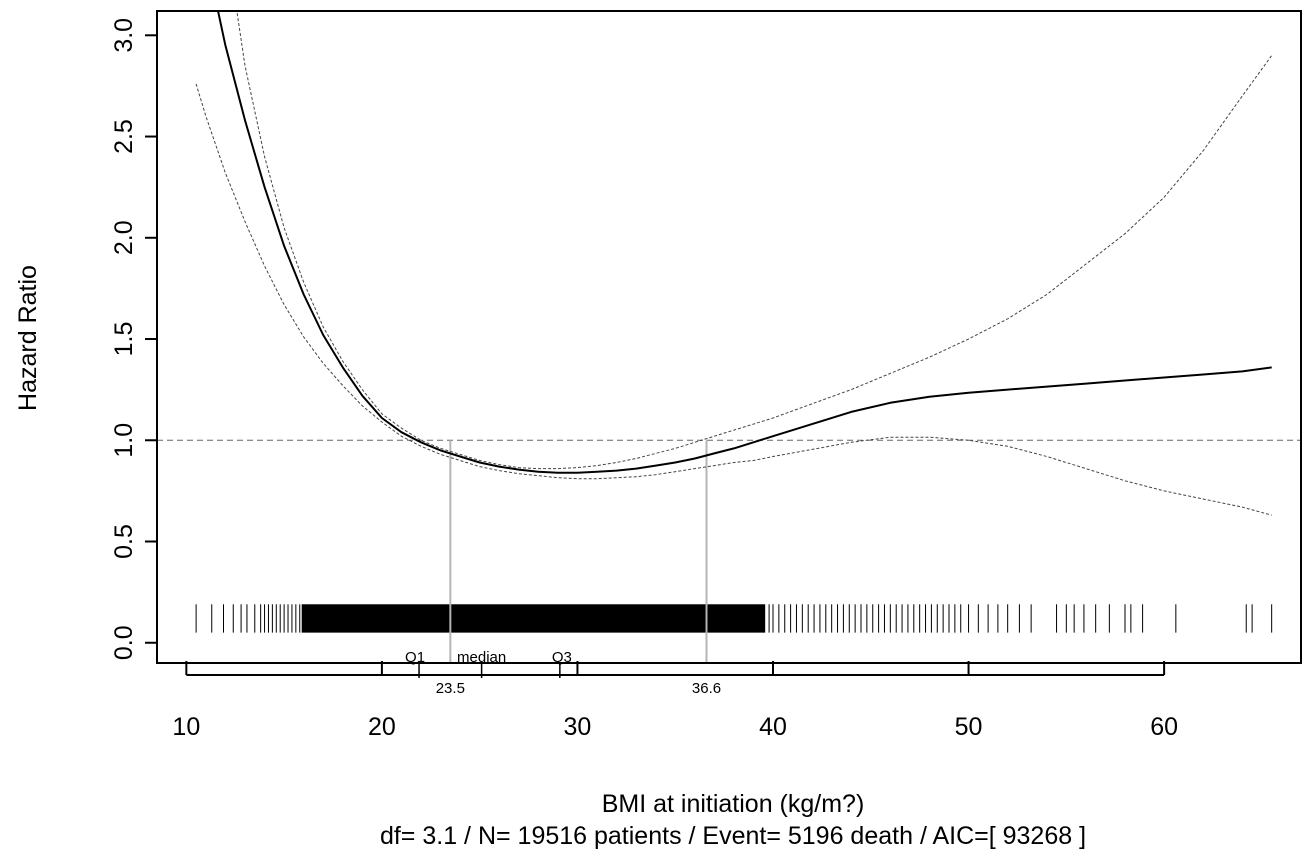 This screenshot has width=1306, height=853. What do you see at coordinates (562, 657) in the screenshot?
I see `quantile-label: Q3` at bounding box center [562, 657].